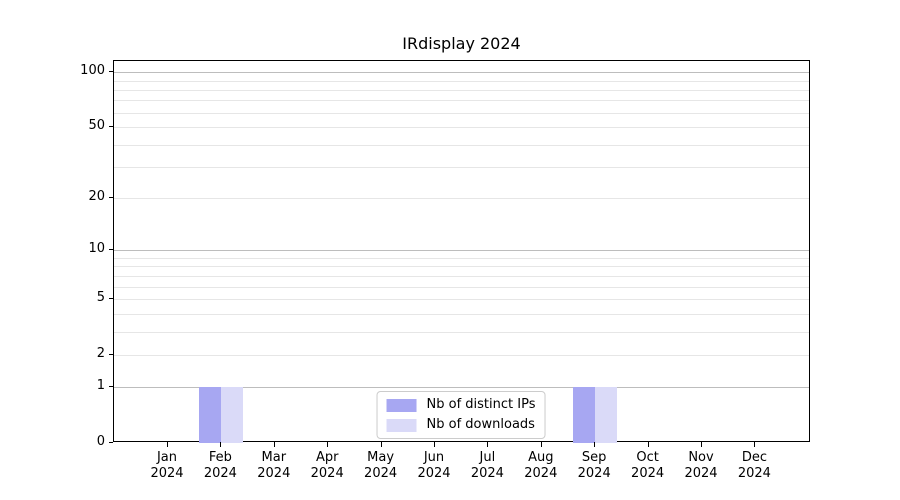  What do you see at coordinates (481, 404) in the screenshot?
I see `legend-label: Nb of distinct IPs` at bounding box center [481, 404].